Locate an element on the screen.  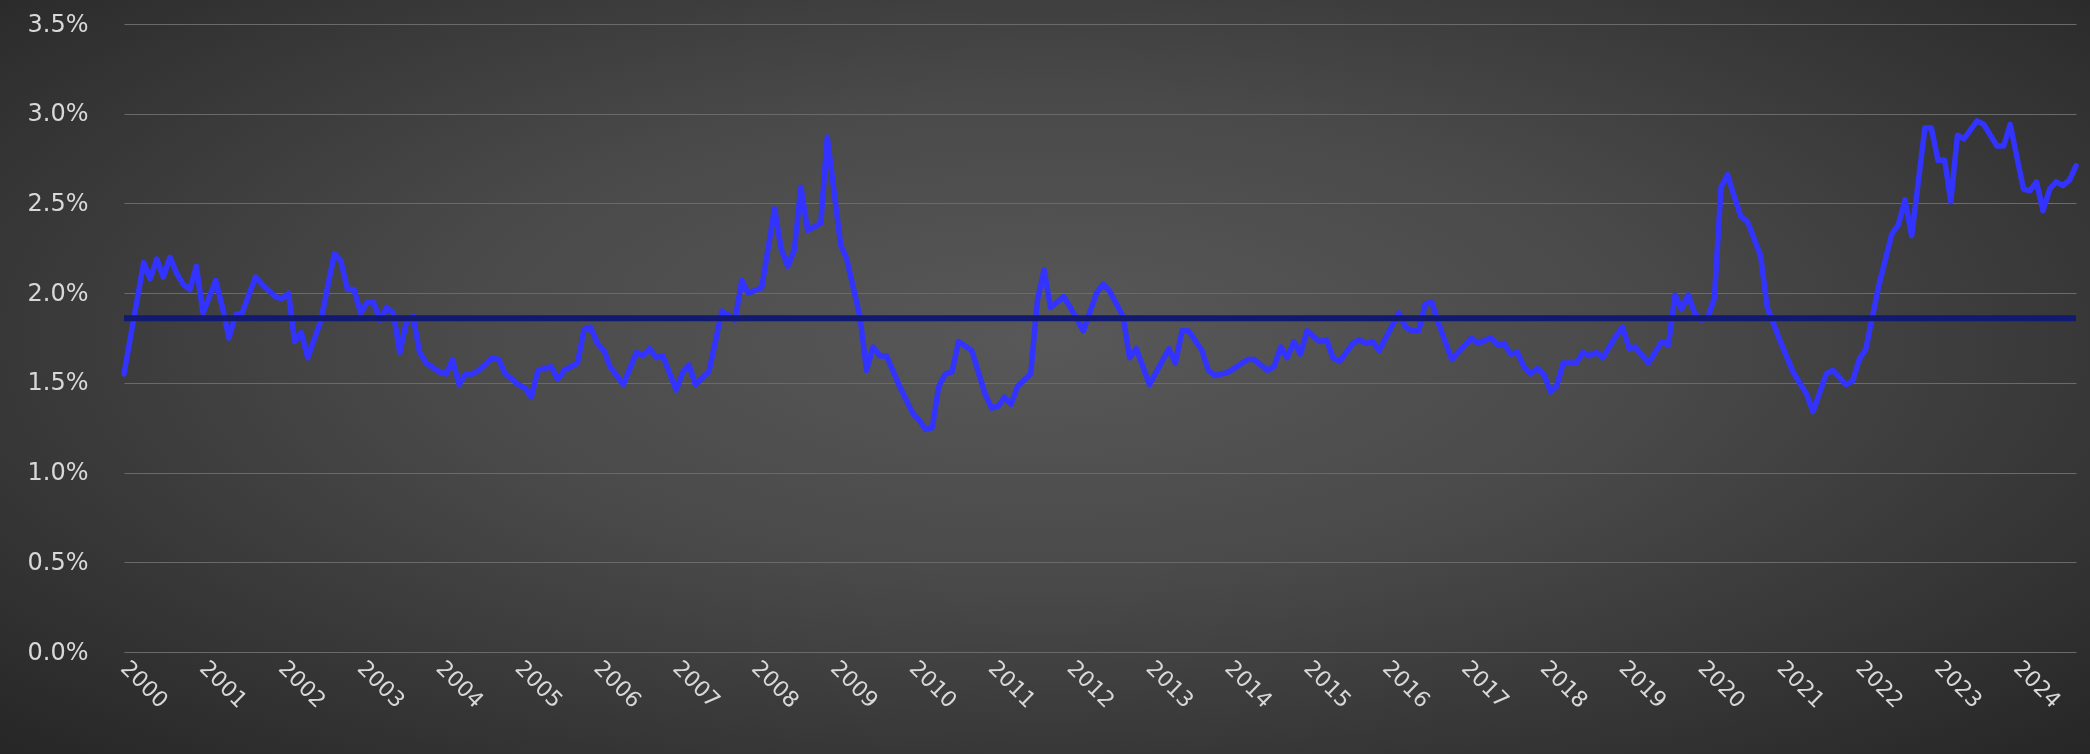
y-tick-label: 3.0% is located at coordinates (58, 113).